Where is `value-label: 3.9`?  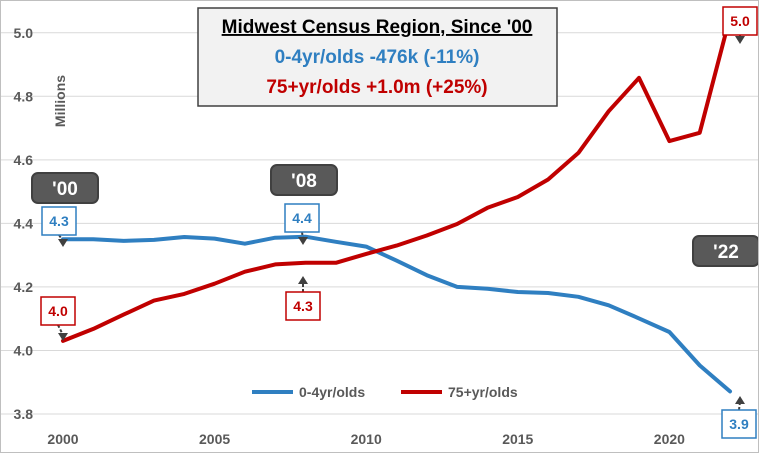
value-label: 3.9 is located at coordinates (739, 424).